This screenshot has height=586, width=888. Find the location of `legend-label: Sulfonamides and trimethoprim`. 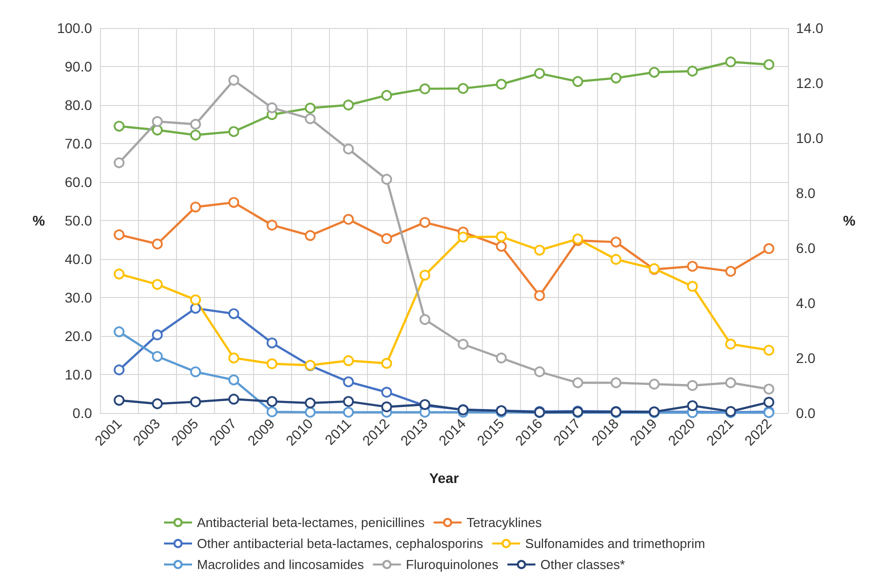

legend-label: Sulfonamides and trimethoprim is located at coordinates (615, 543).